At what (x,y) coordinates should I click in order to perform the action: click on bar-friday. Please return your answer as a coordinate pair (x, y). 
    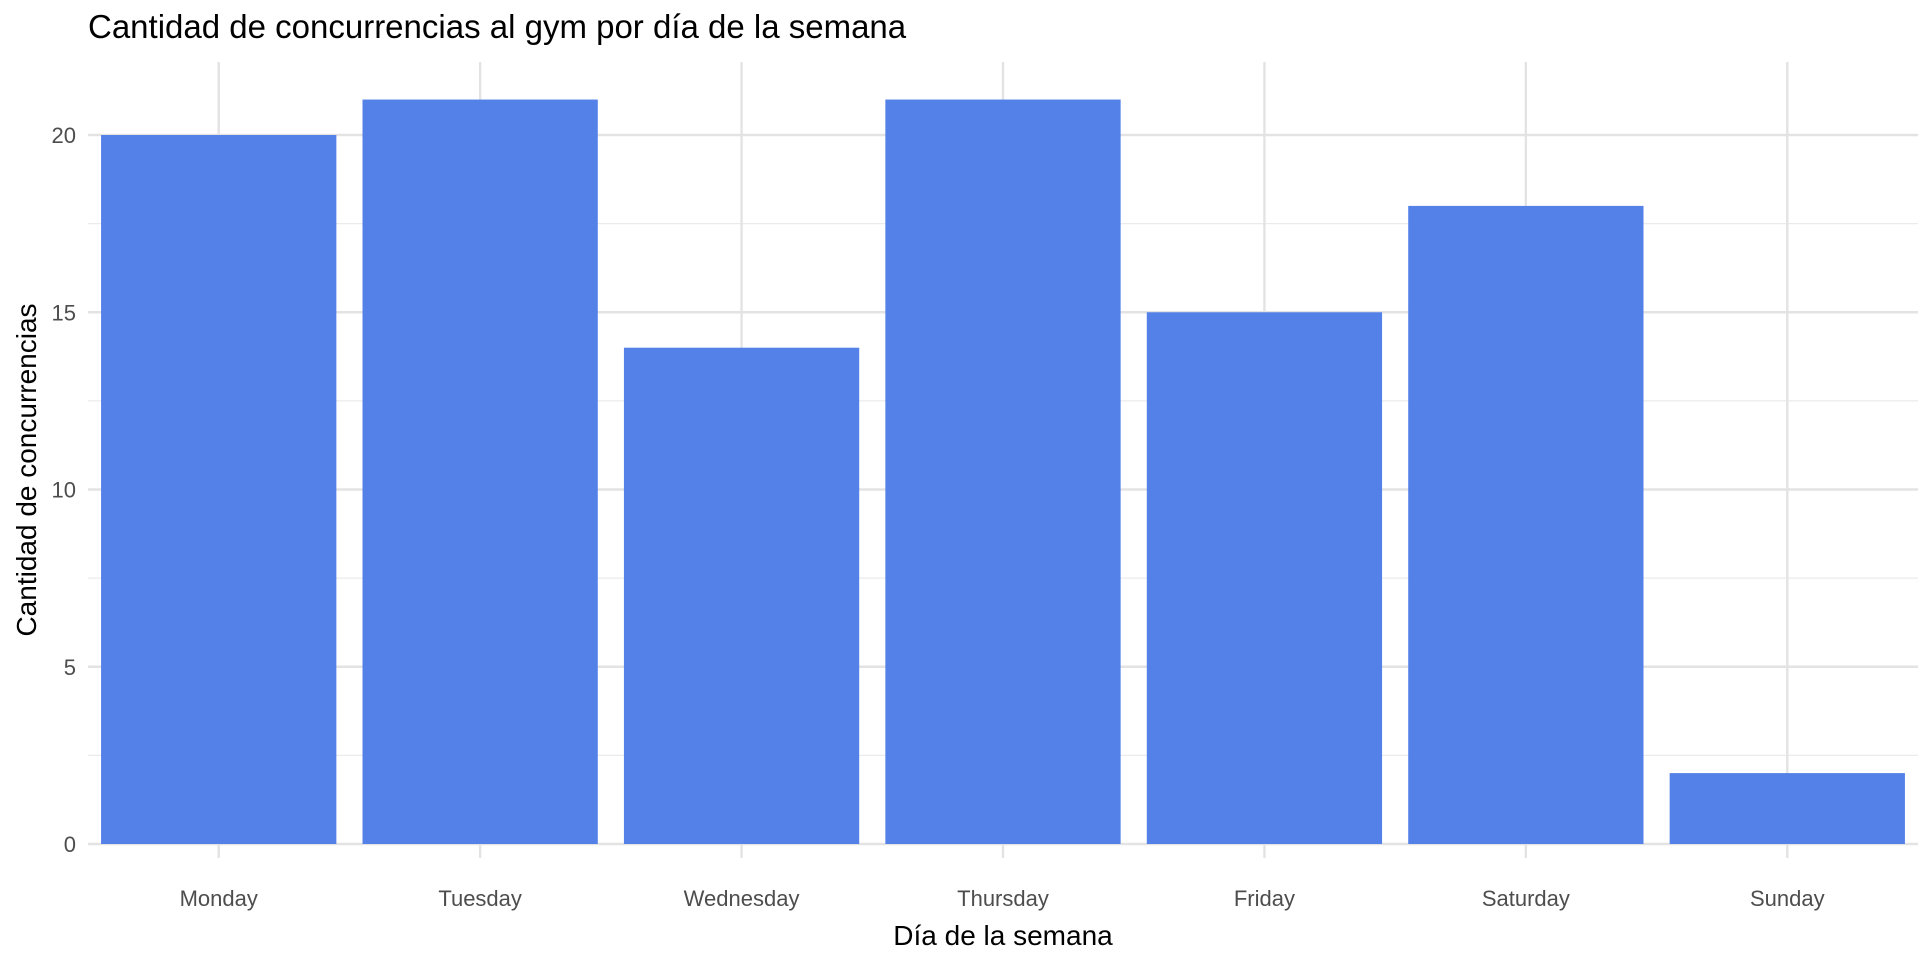
    Looking at the image, I should click on (1264, 578).